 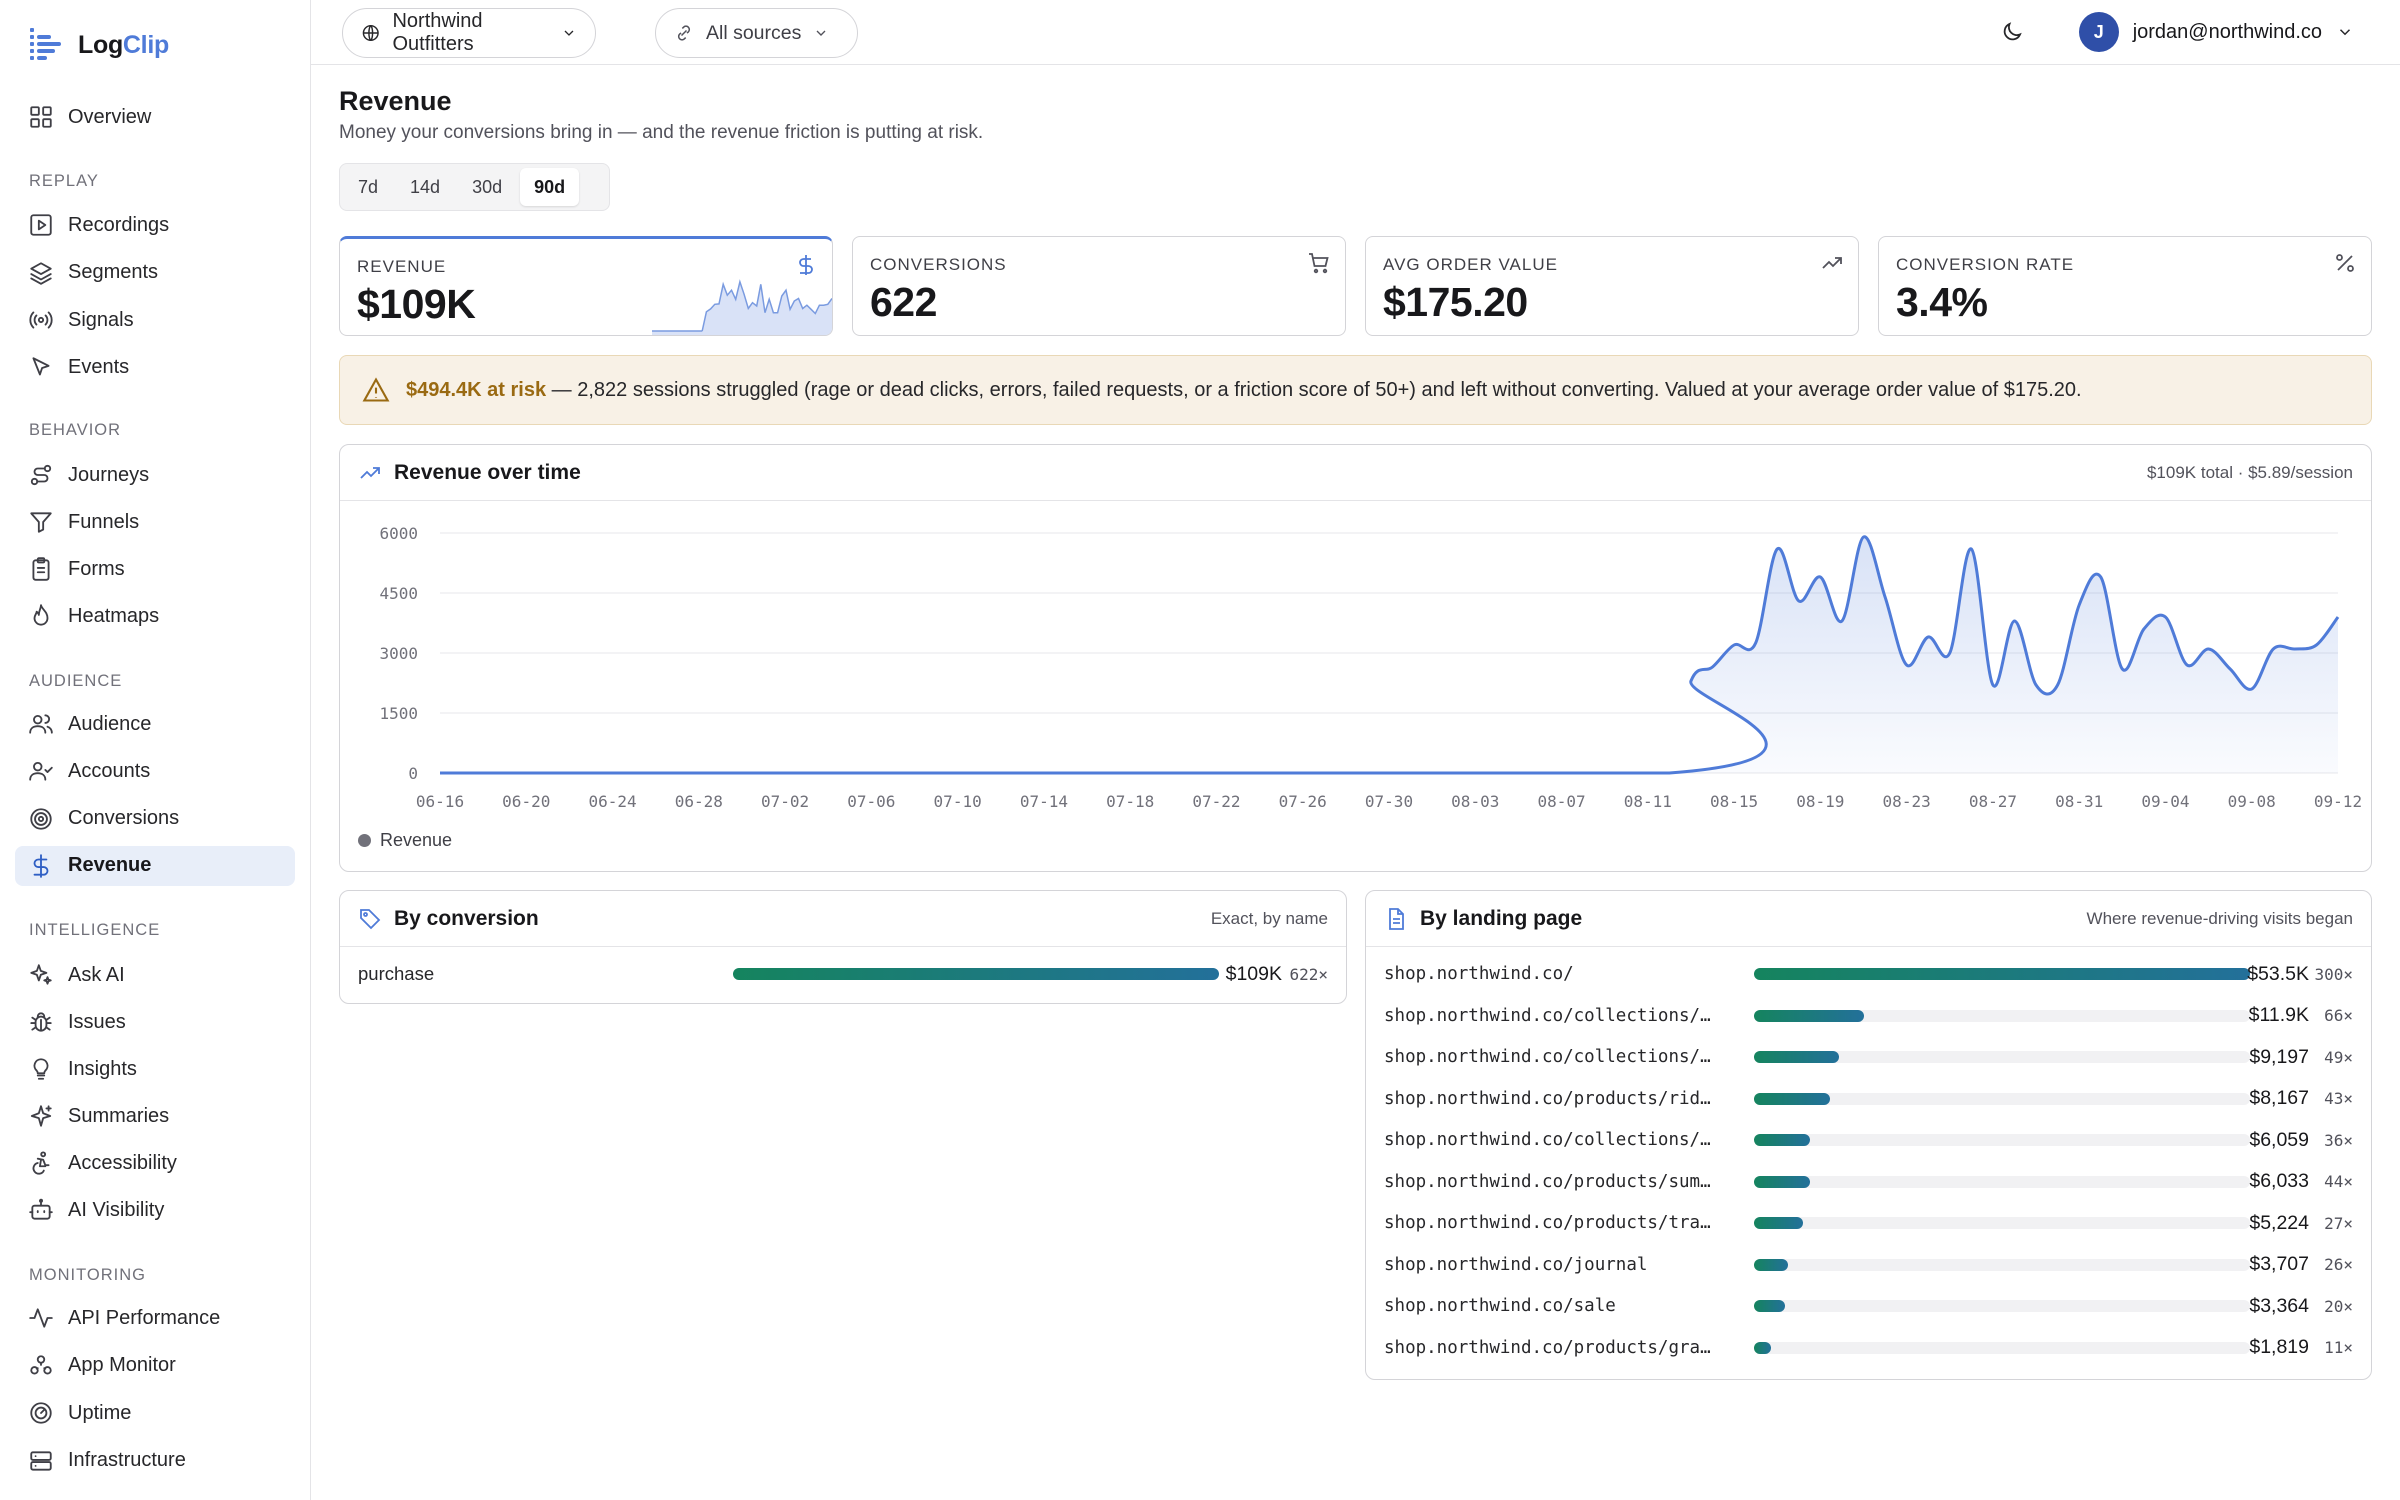 What do you see at coordinates (155, 1116) in the screenshot?
I see `sidebar-item-summaries: Summaries` at bounding box center [155, 1116].